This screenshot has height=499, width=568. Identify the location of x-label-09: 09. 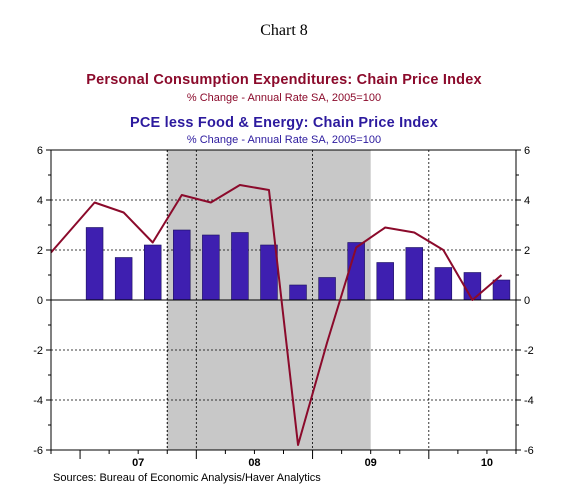
(371, 463).